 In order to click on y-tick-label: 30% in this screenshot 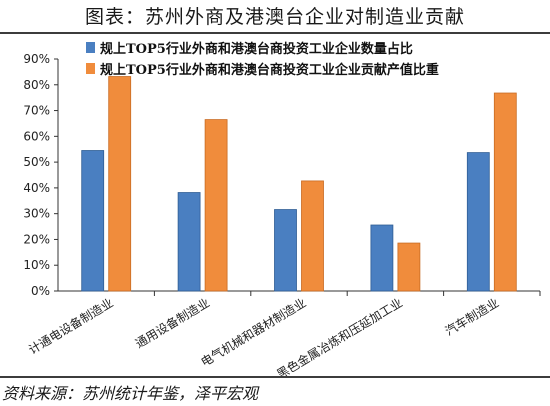, I will do `click(36, 214)`.